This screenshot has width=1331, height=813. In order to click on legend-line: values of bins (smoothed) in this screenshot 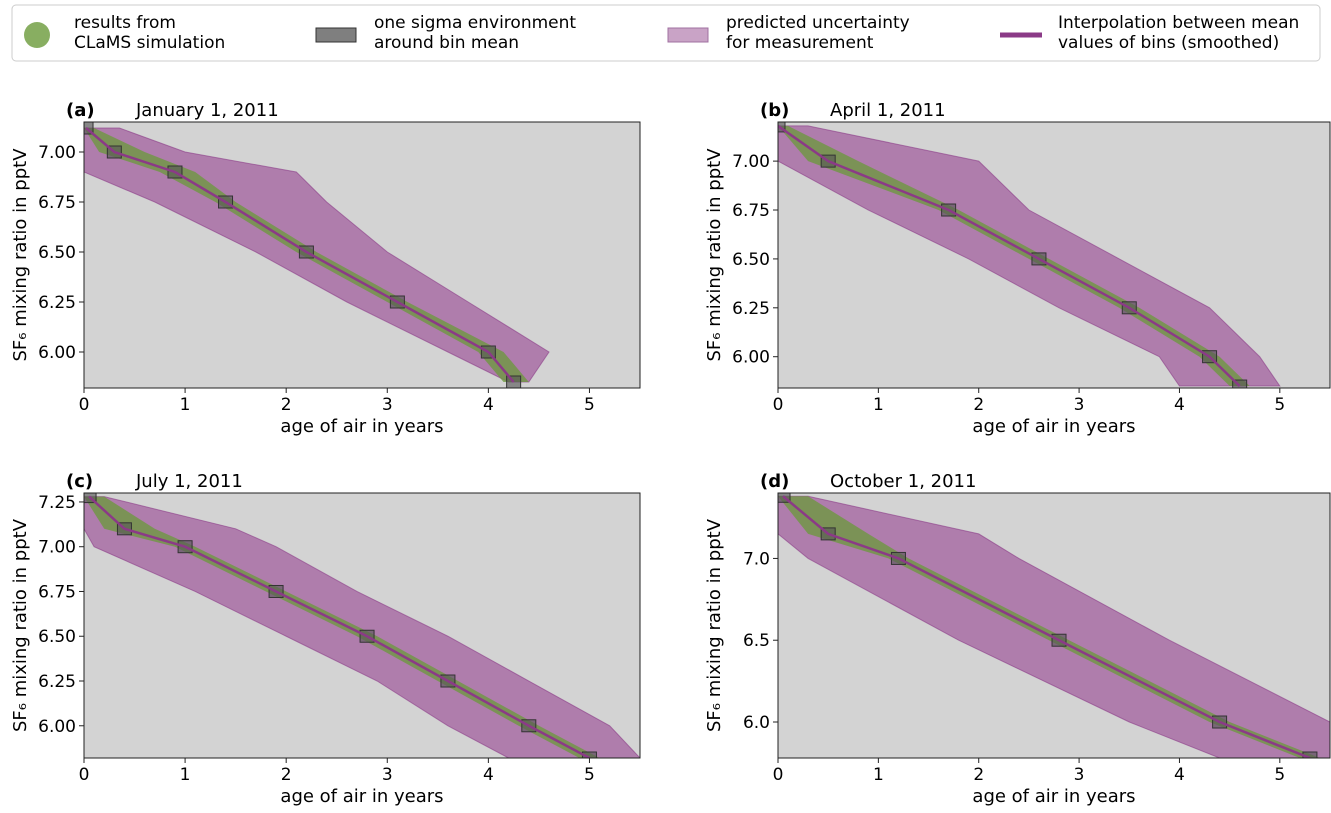, I will do `click(1168, 43)`.